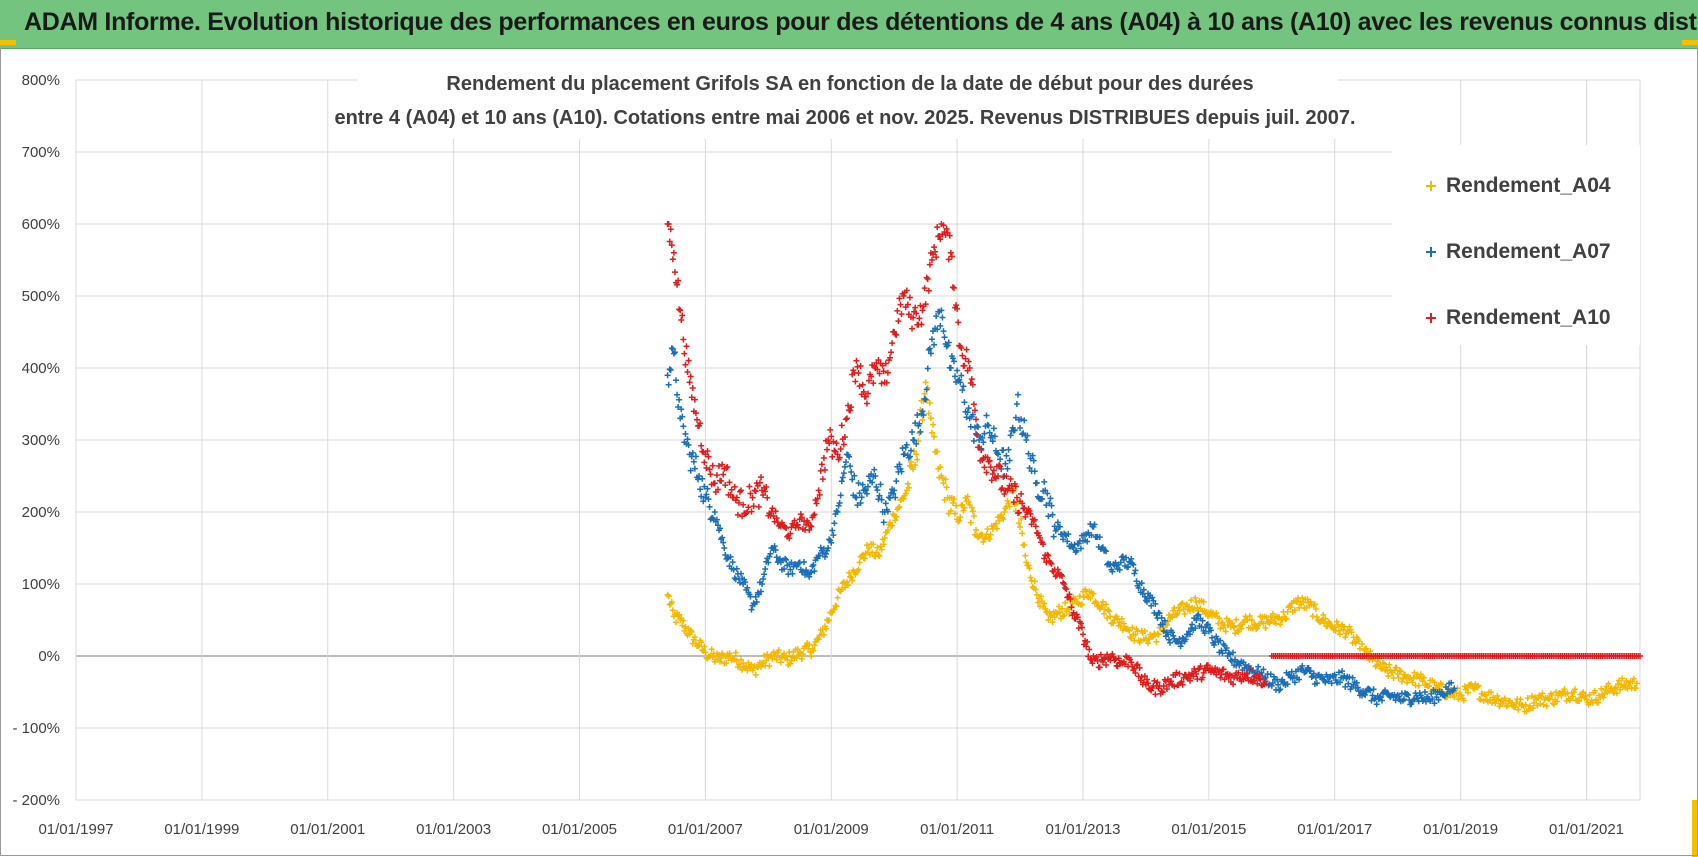 This screenshot has width=1698, height=857. Describe the element at coordinates (579, 829) in the screenshot. I see `x-tick-label: 01/01/2005` at that location.